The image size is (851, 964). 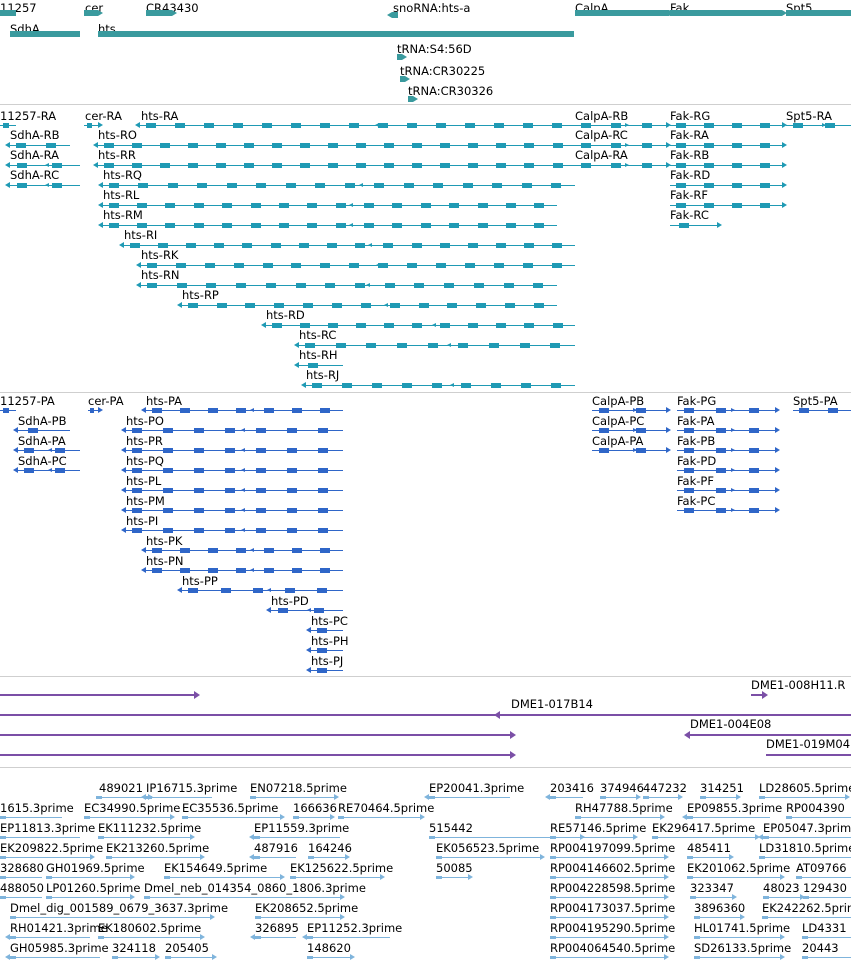 I want to click on feature-label: 11257, so click(x=18, y=8).